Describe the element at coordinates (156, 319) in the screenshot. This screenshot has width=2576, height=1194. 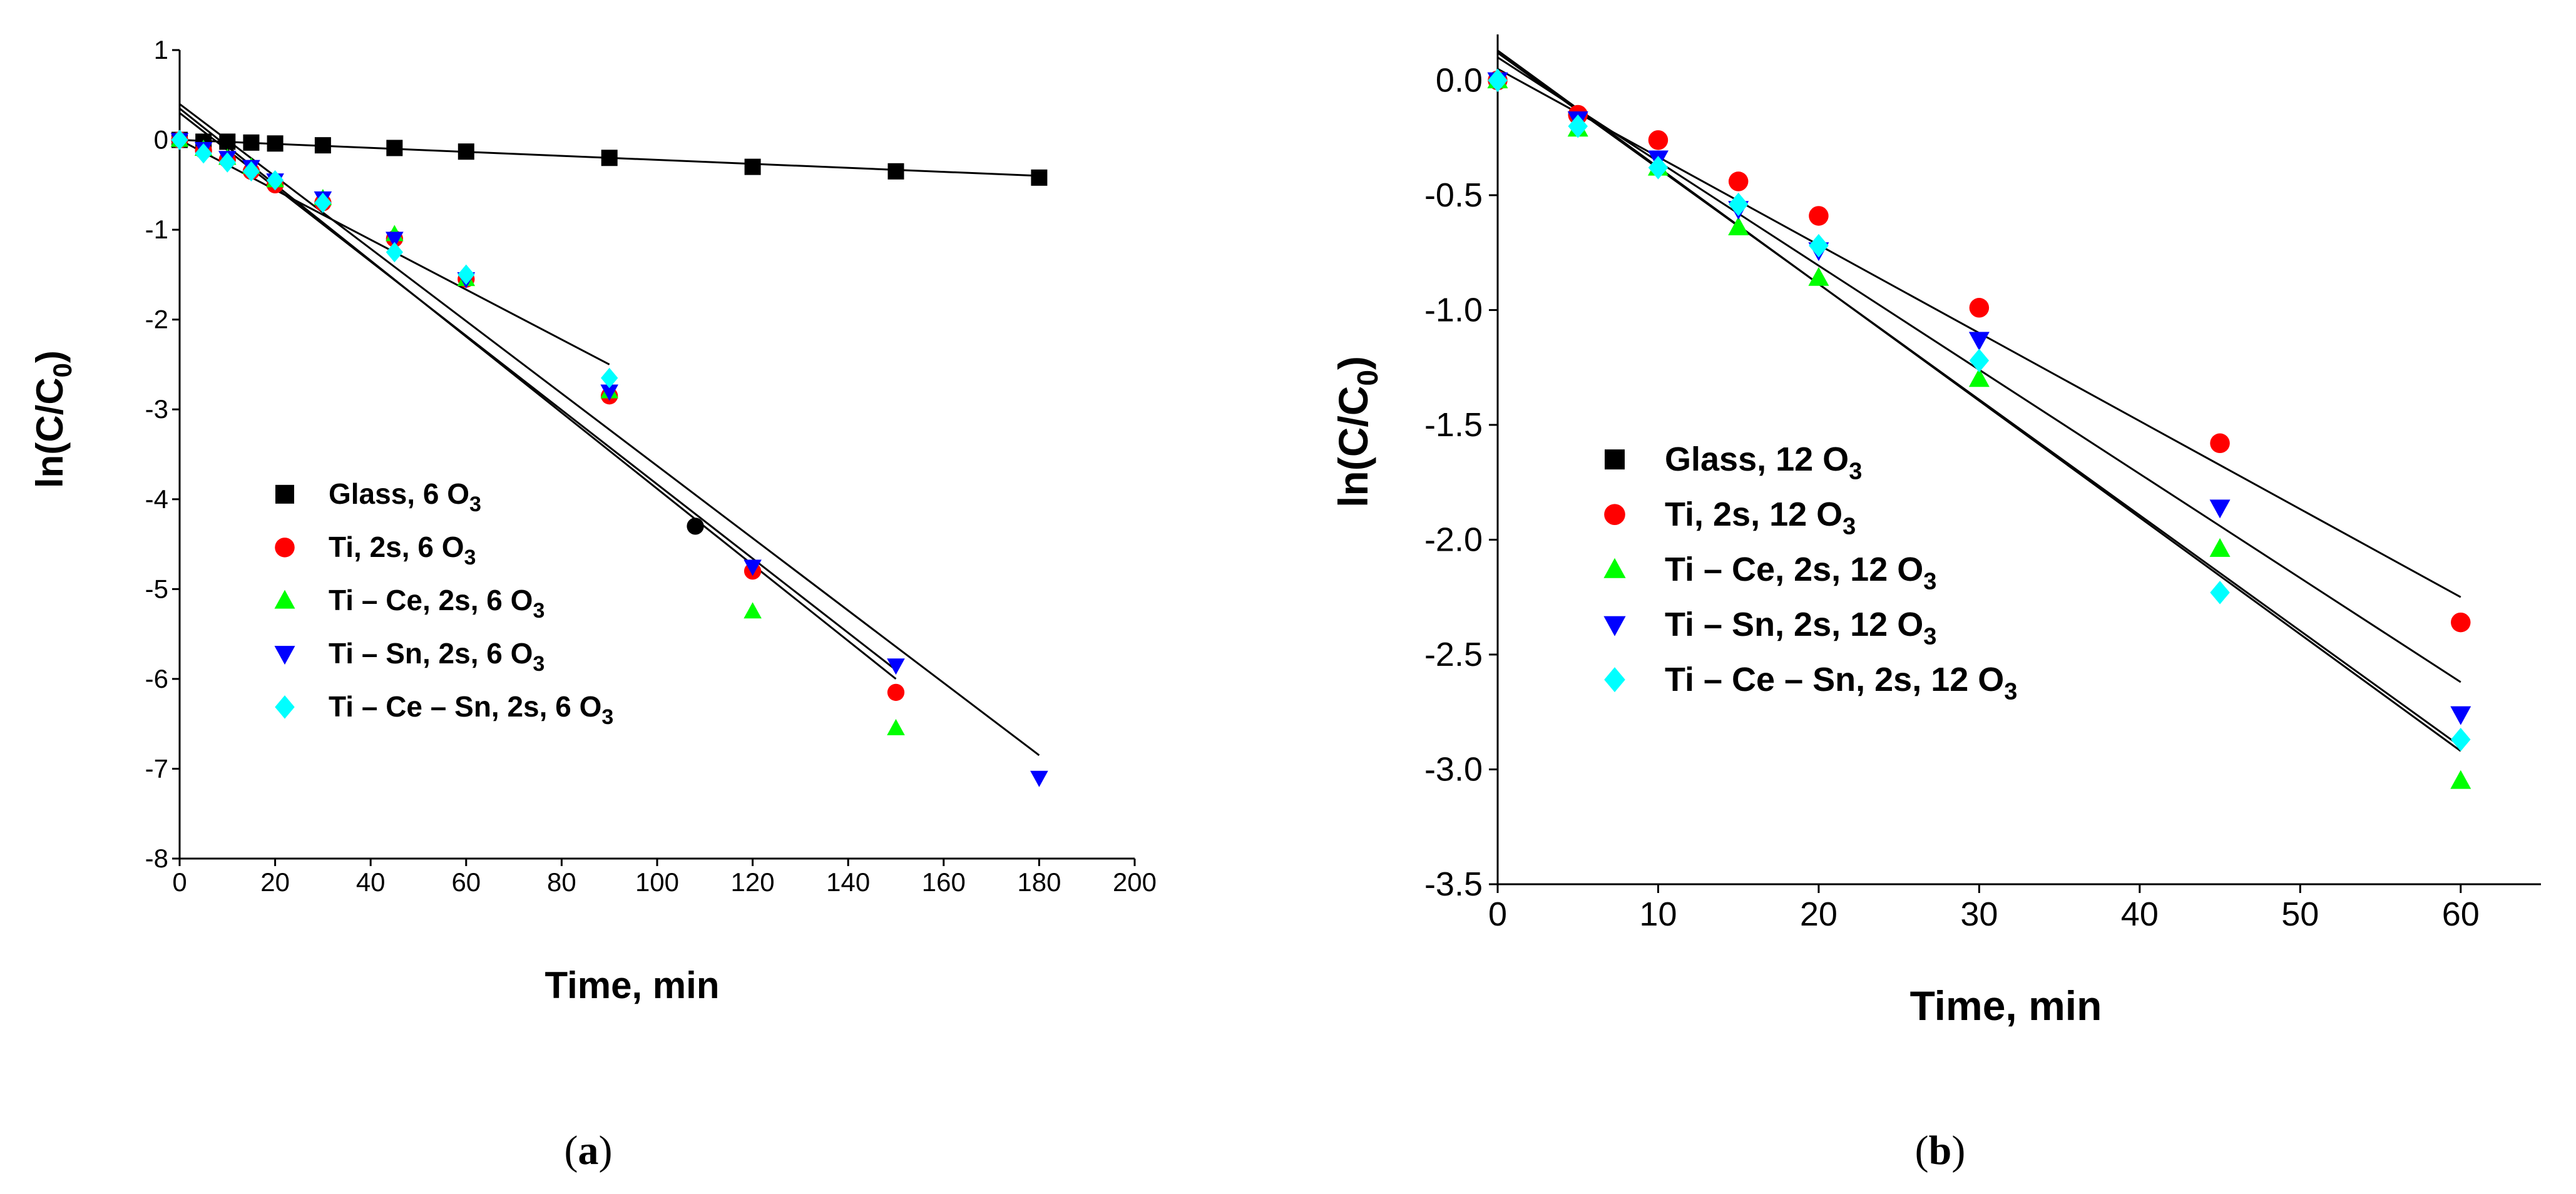
I see `y-tick-label-a: -2` at that location.